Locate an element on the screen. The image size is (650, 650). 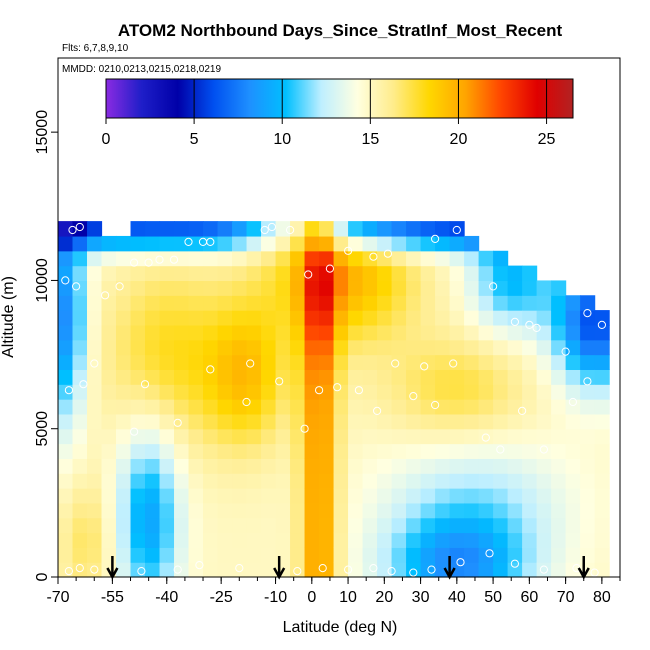
colorbar-tick-label: 20 is located at coordinates (459, 139).